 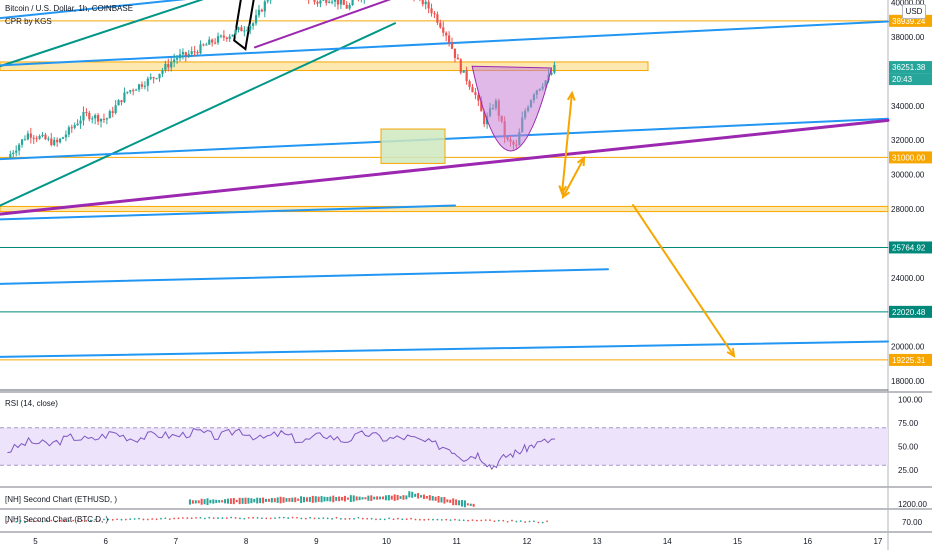 I want to click on projection-arrow-small-head, so click(x=581, y=161).